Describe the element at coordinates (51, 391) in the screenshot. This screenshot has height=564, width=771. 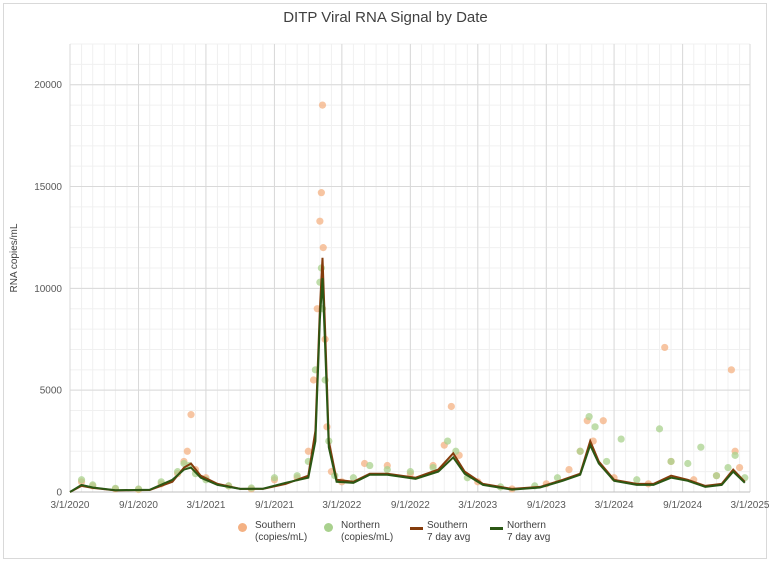
I see `y-tick-label: 5000` at that location.